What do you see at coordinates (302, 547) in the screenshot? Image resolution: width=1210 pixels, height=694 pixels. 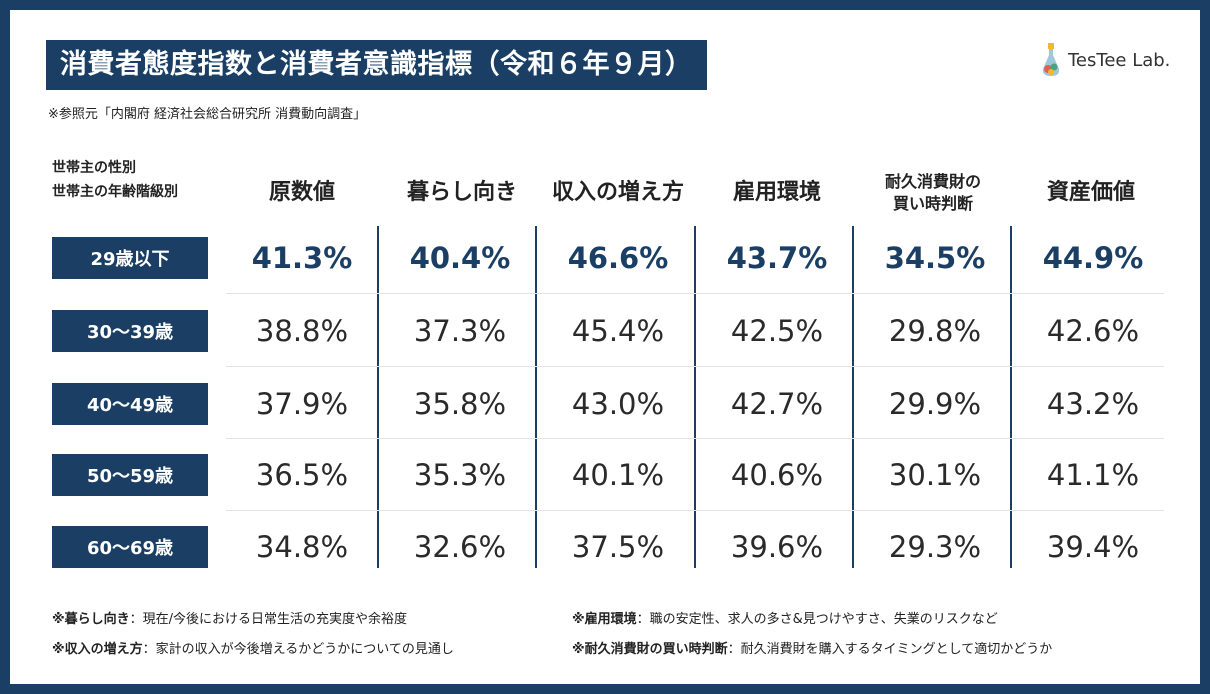 I see `table-cell: 34.8%` at bounding box center [302, 547].